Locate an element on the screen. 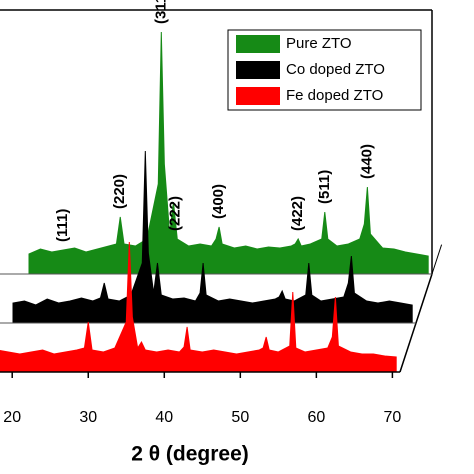 Image resolution: width=474 pixels, height=474 pixels. legend-label: Pure ZTO is located at coordinates (319, 43).